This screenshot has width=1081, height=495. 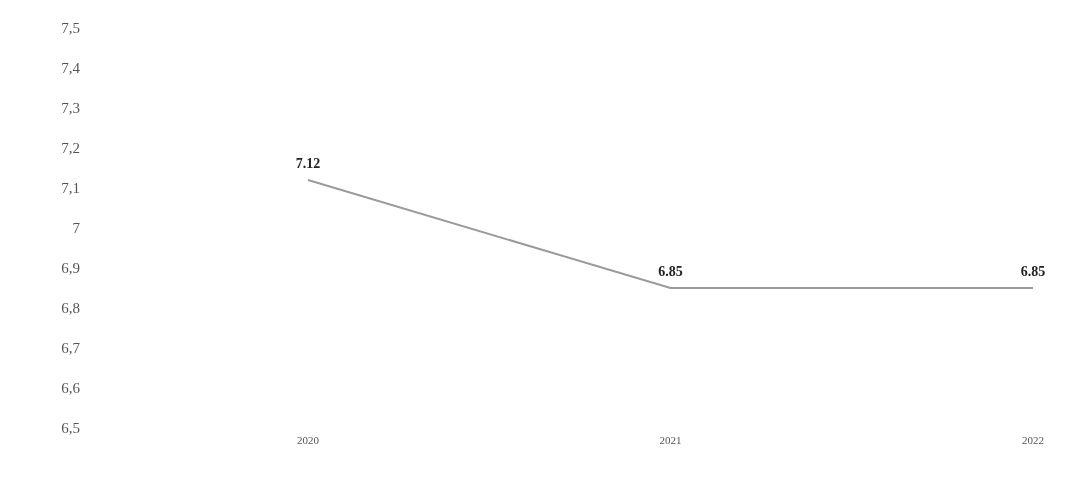 I want to click on y-tick-label: 6,6, so click(x=71, y=388).